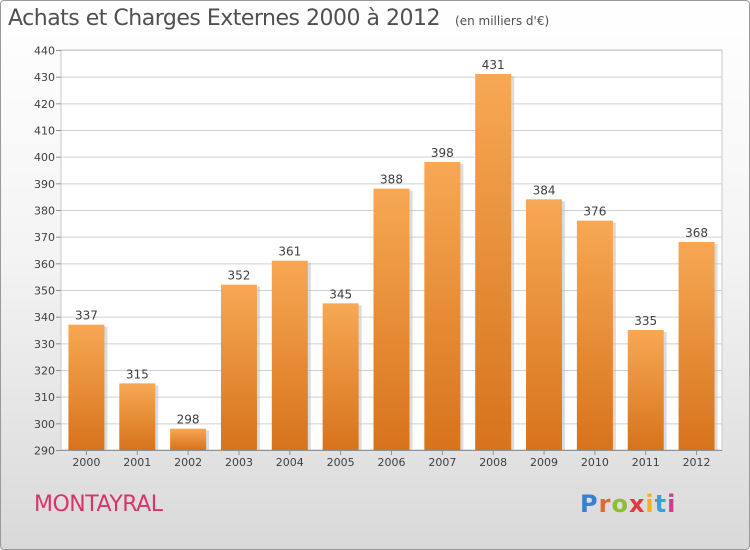  Describe the element at coordinates (44, 51) in the screenshot. I see `y-tick-label: 440` at that location.